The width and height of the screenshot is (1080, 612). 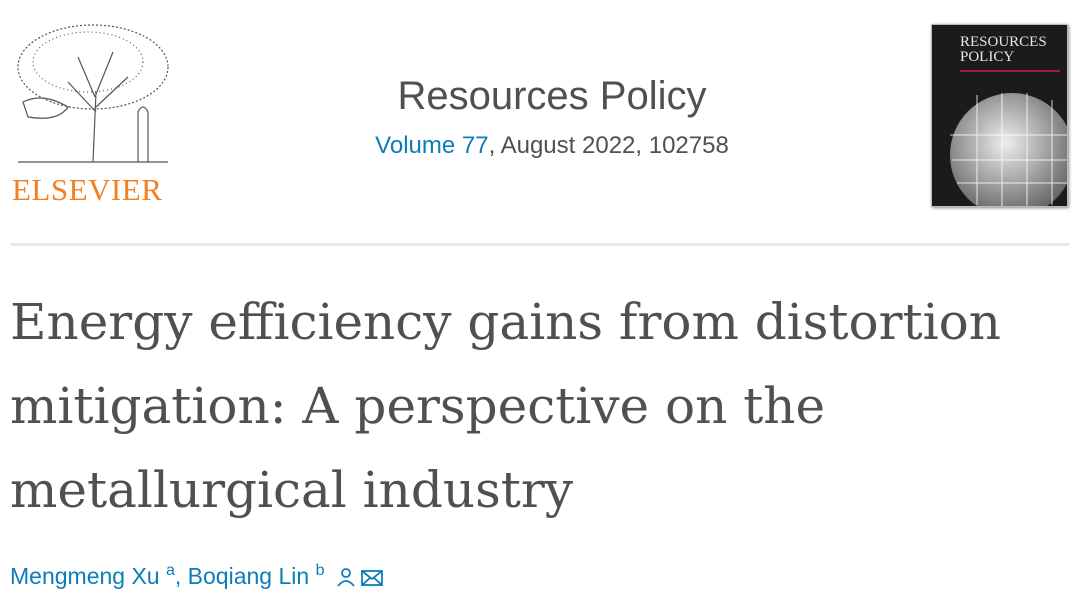 What do you see at coordinates (1003, 49) in the screenshot?
I see `cover-title: RESOURCES POLICY` at bounding box center [1003, 49].